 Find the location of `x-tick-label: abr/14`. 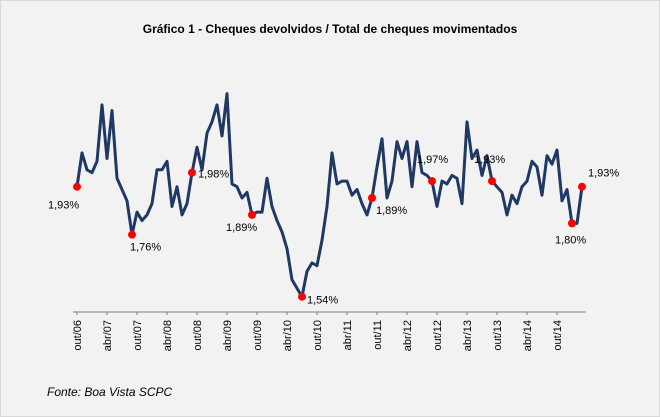

x-tick-label: abr/14 is located at coordinates (528, 335).